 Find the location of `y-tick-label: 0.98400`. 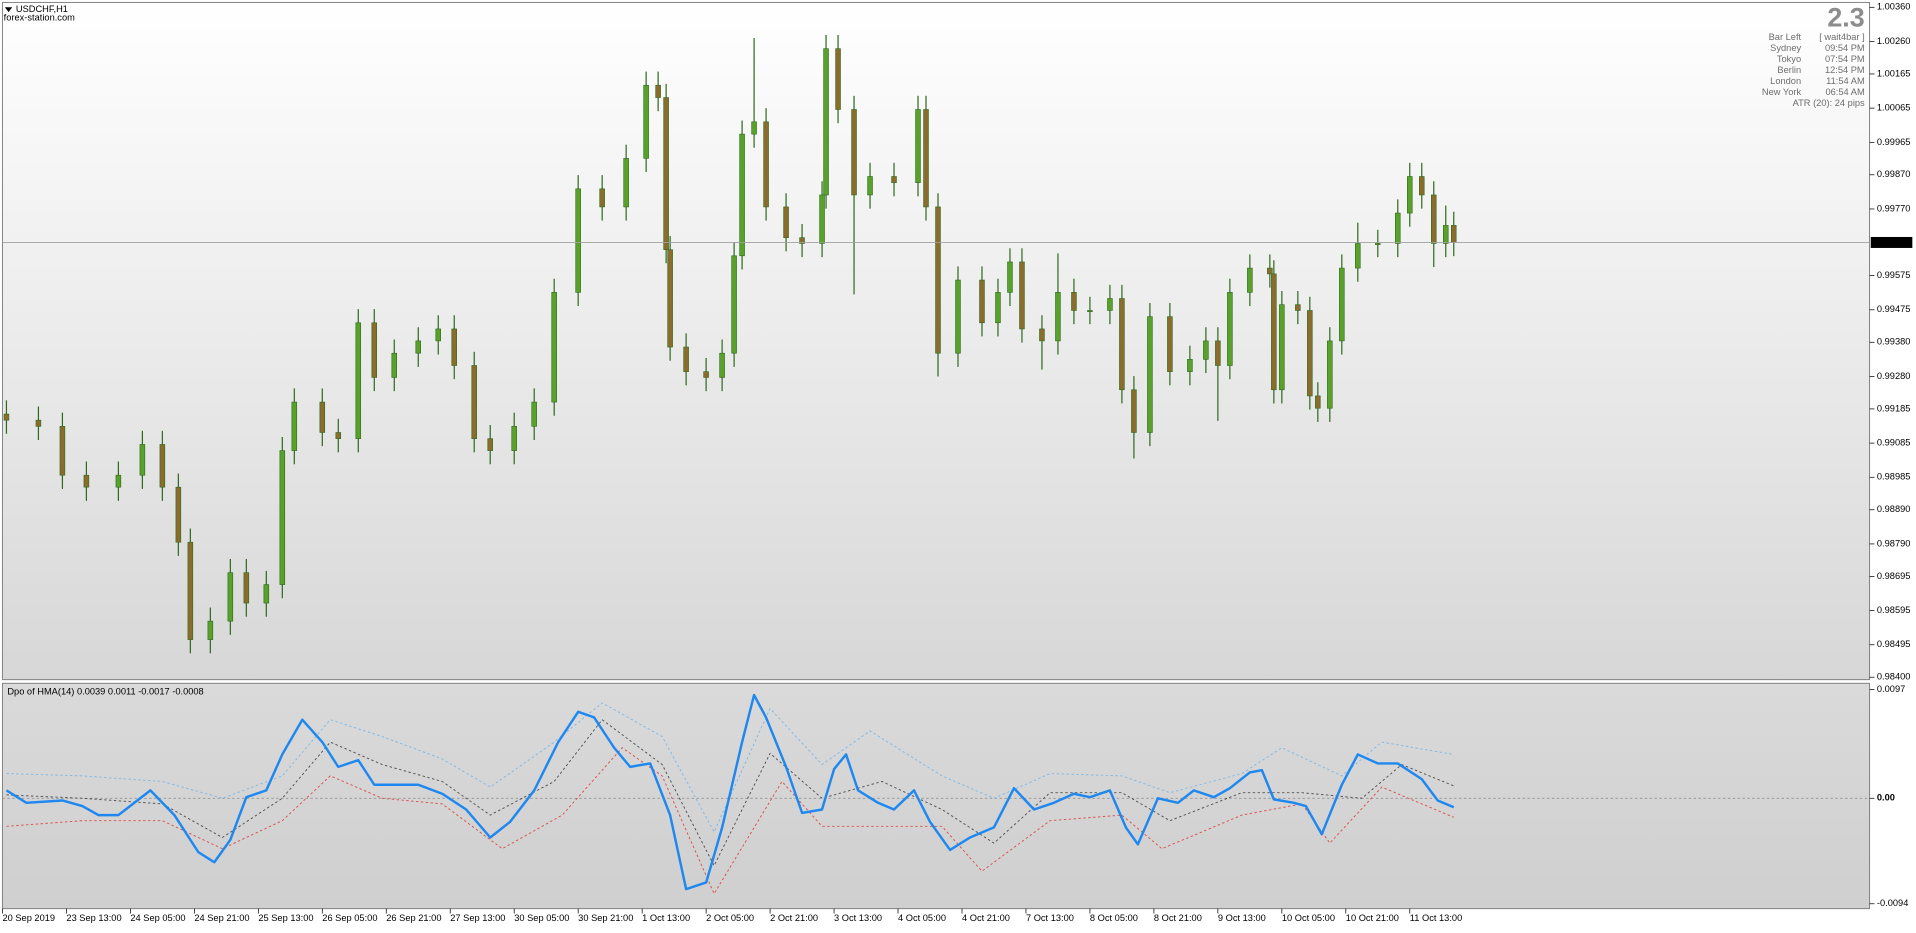

y-tick-label: 0.98400 is located at coordinates (1894, 677).